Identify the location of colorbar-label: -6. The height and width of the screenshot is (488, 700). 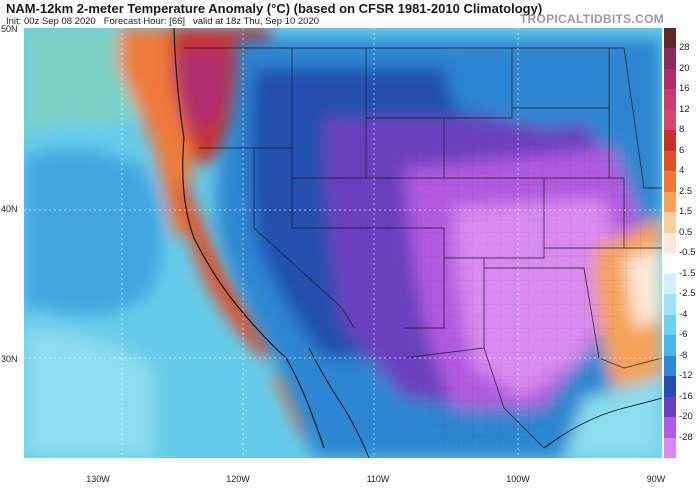
(683, 335).